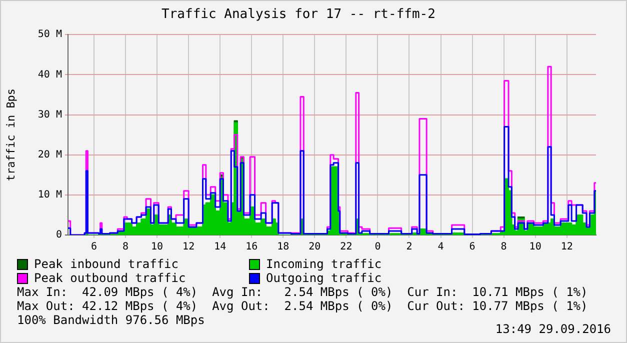 This screenshot has height=343, width=627. I want to click on x-tick-label: 18, so click(283, 247).